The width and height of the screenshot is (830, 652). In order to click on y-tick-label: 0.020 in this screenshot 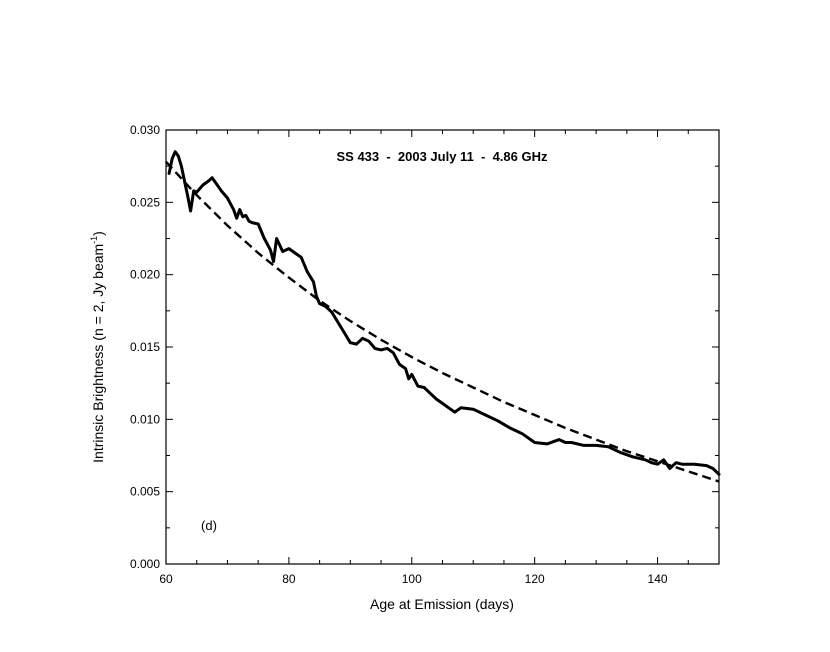, I will do `click(145, 275)`.